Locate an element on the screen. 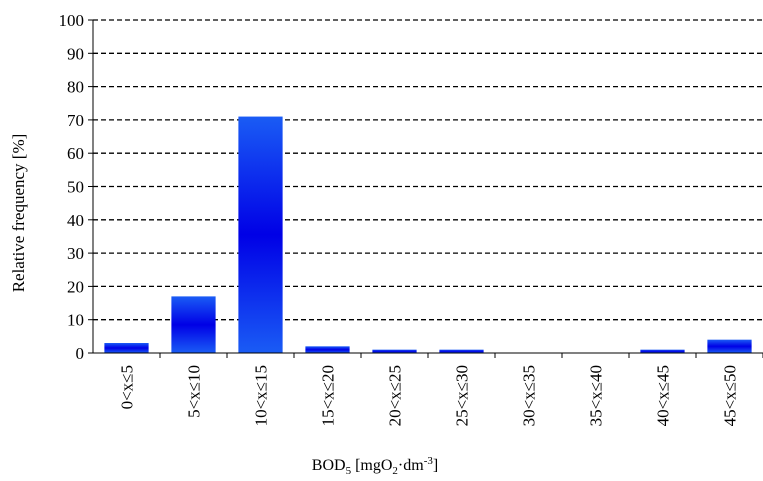 The height and width of the screenshot is (481, 763). bar-20<x≤25 is located at coordinates (394, 351).